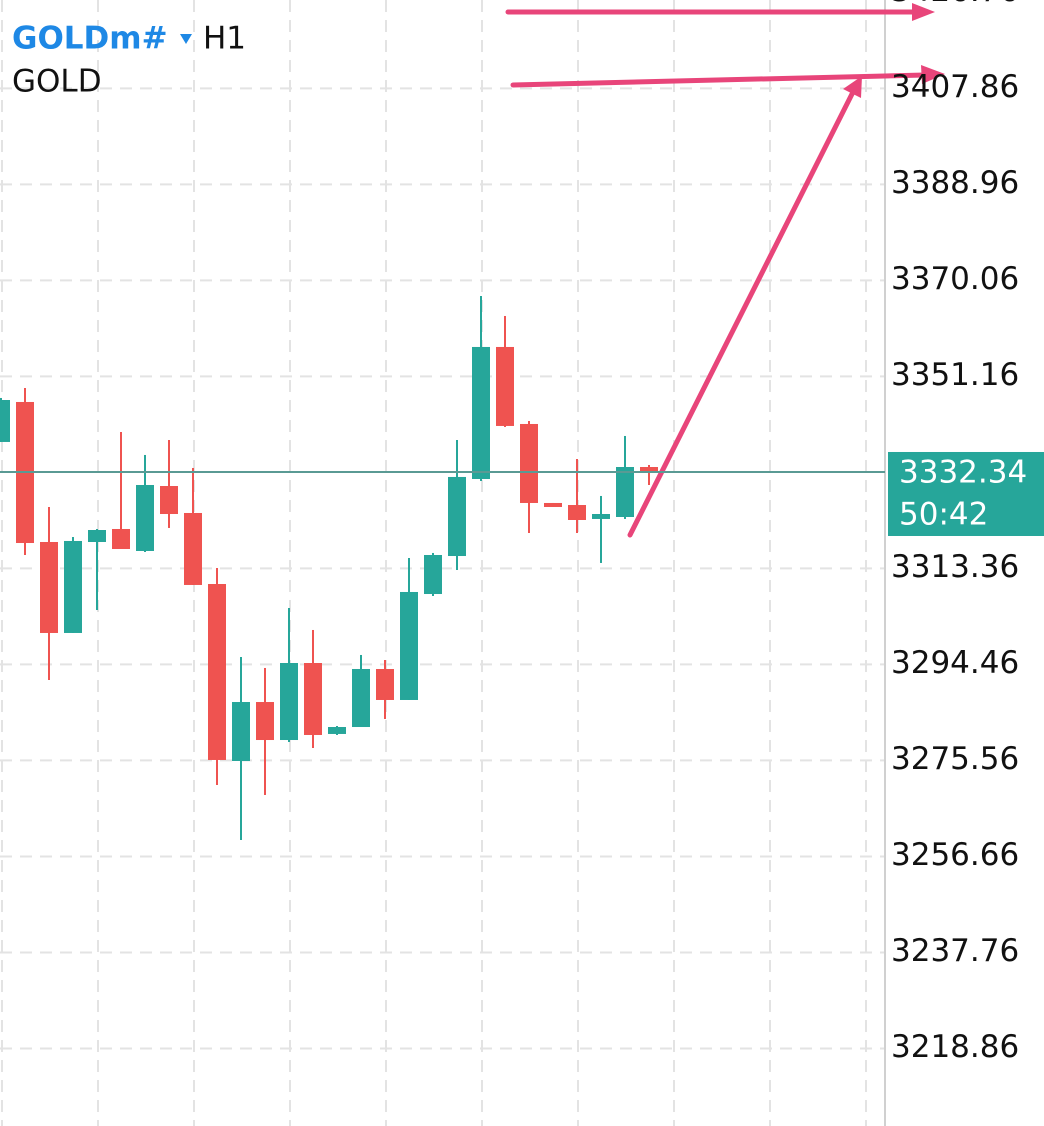 This screenshot has width=1044, height=1126. Describe the element at coordinates (129, 60) in the screenshot. I see `header: GOLDm# H1 GOLD` at that location.